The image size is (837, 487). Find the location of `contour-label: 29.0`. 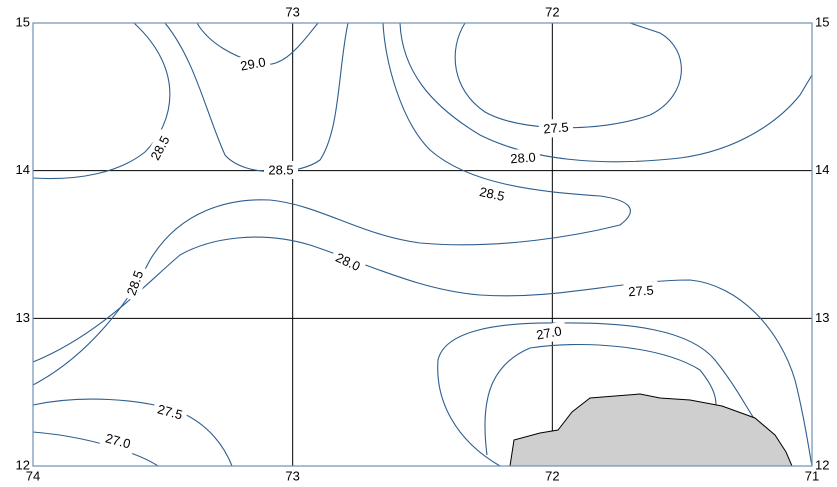

contour-label: 29.0 is located at coordinates (253, 64).